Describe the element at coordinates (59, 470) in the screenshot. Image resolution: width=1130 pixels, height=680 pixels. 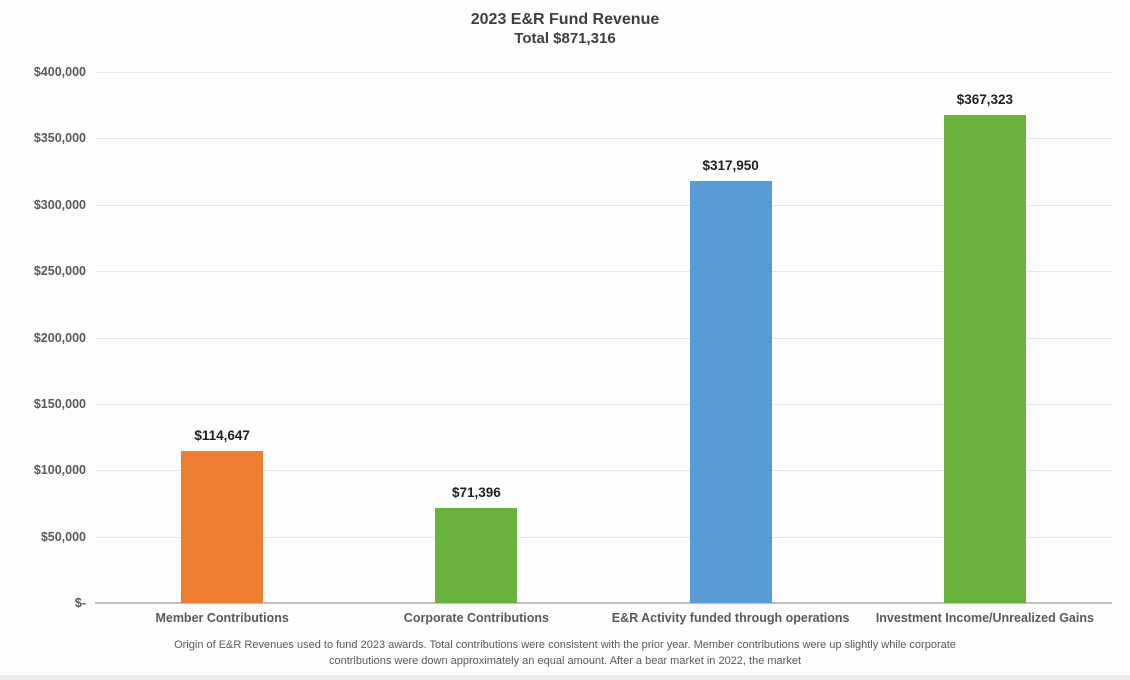
I see `y-tick-label: $100,000` at that location.